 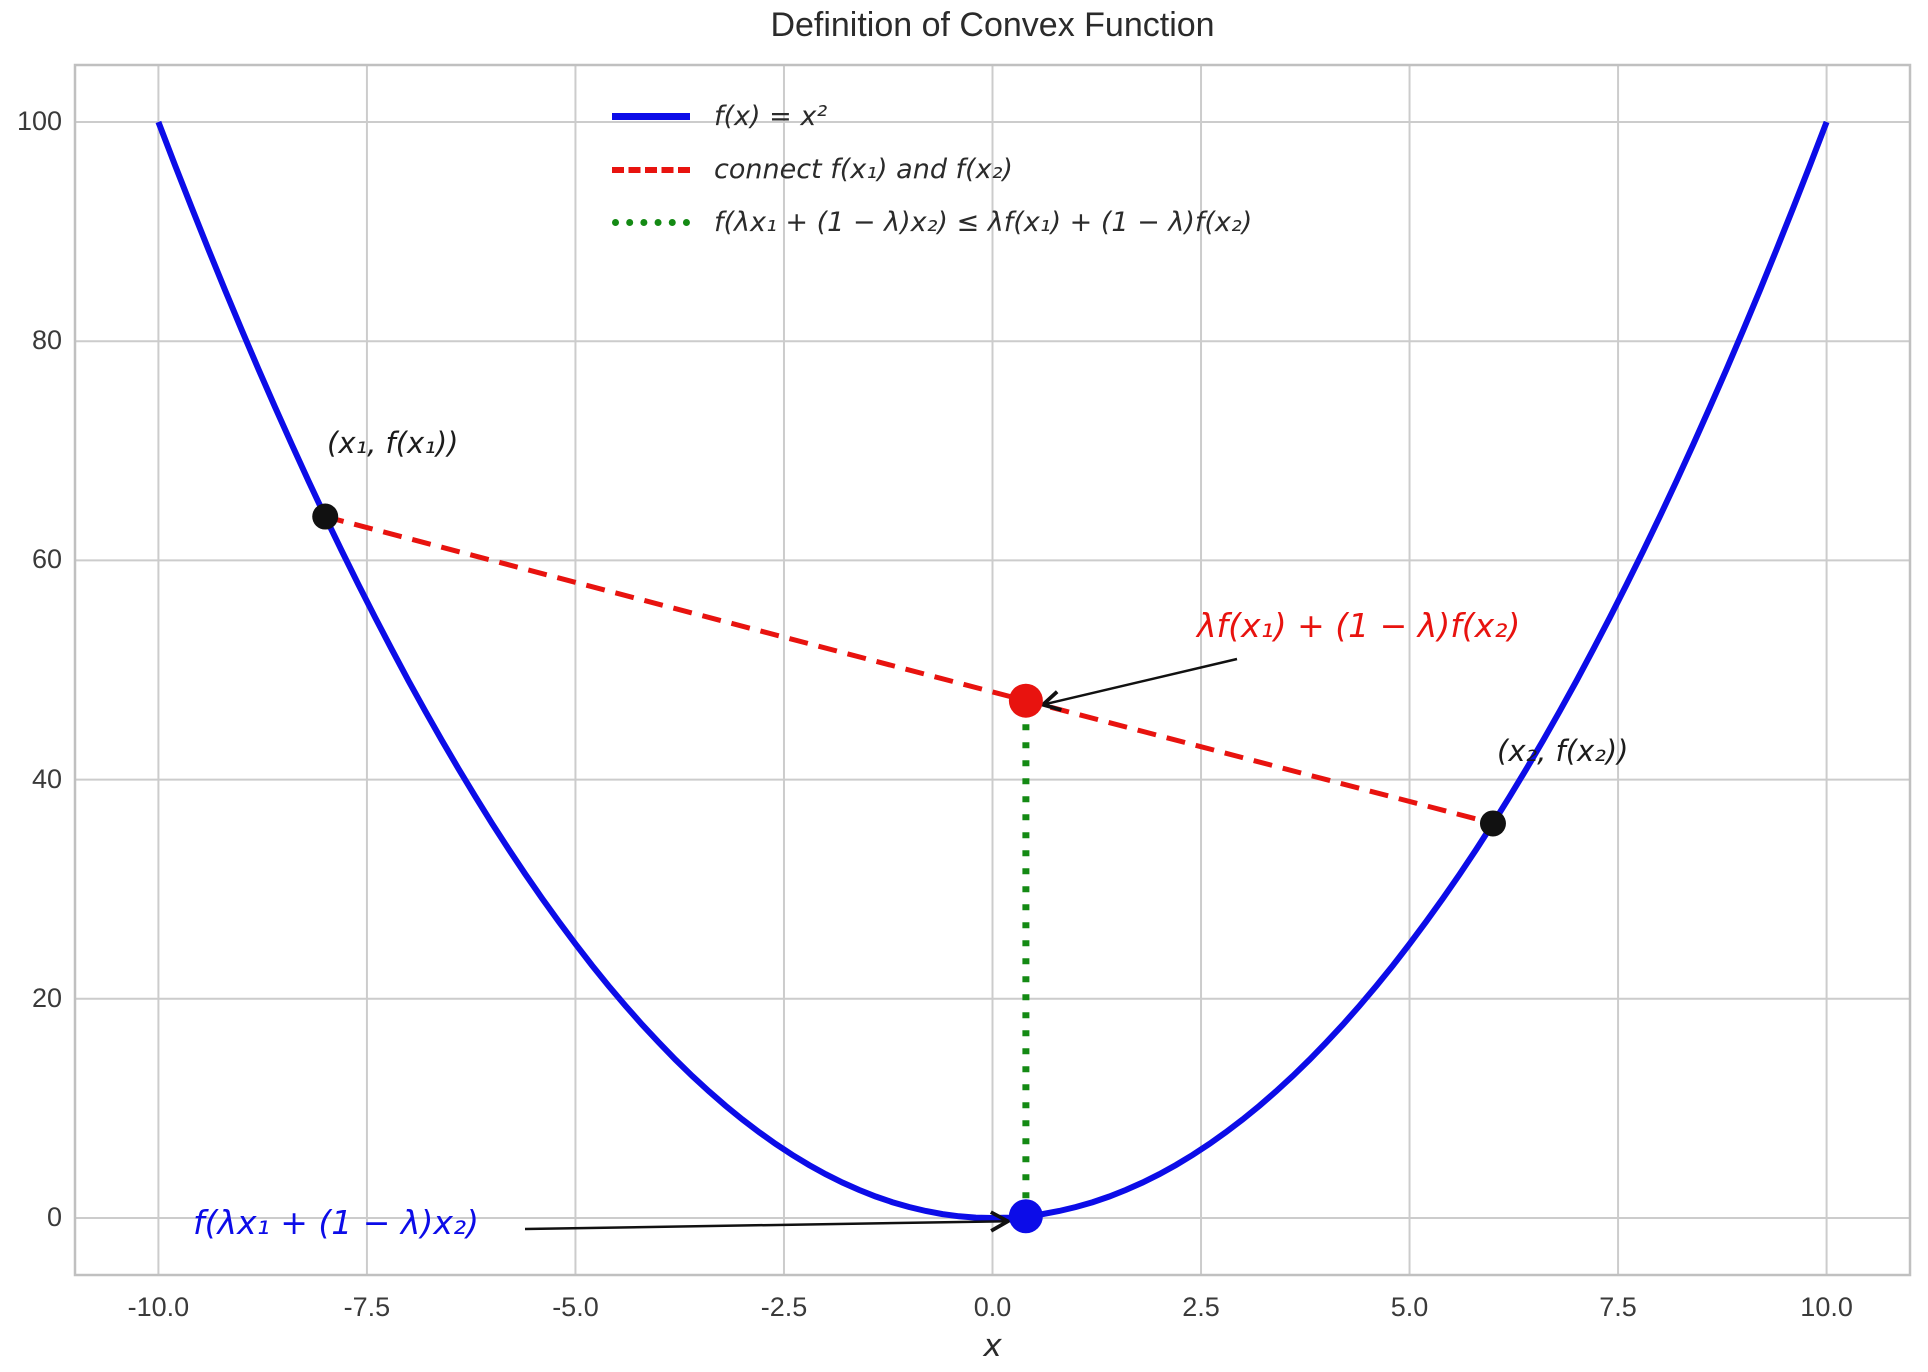 What do you see at coordinates (651, 169) in the screenshot?
I see `legend-swatch-dashed-icon` at bounding box center [651, 169].